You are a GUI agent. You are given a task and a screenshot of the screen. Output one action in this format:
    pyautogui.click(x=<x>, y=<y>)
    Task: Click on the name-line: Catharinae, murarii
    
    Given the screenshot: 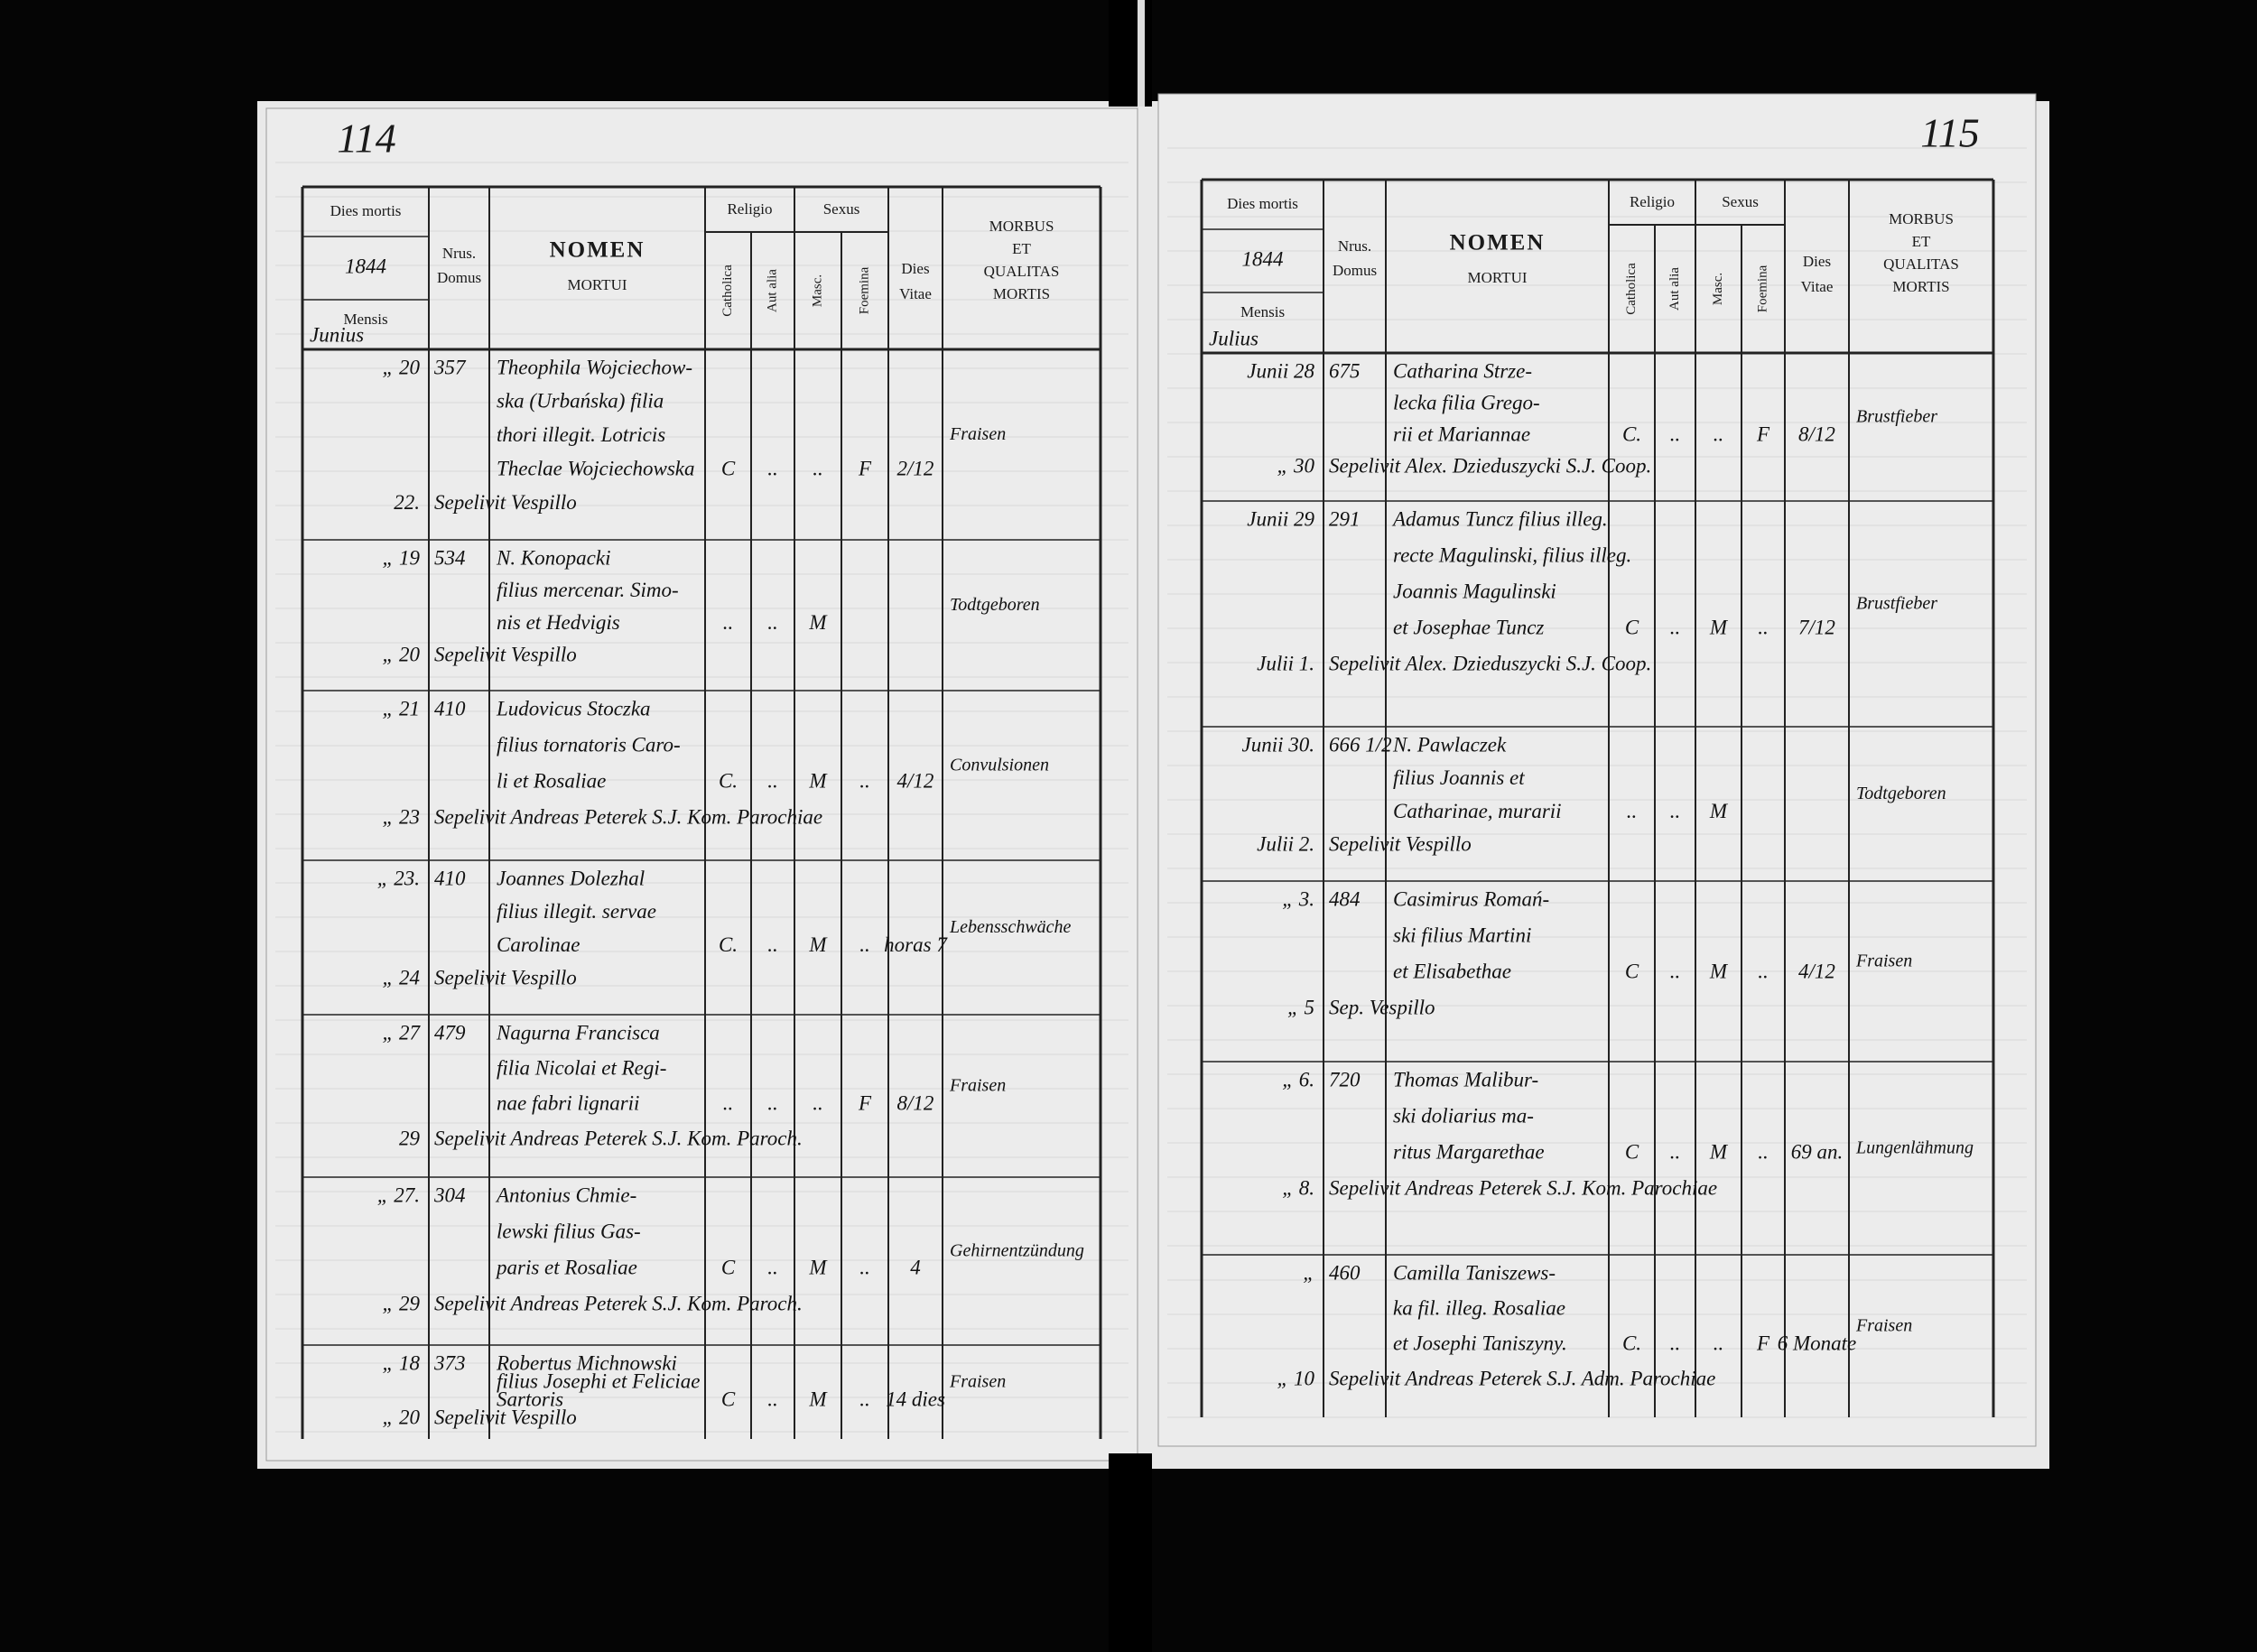 What is the action you would take?
    pyautogui.click(x=1478, y=811)
    